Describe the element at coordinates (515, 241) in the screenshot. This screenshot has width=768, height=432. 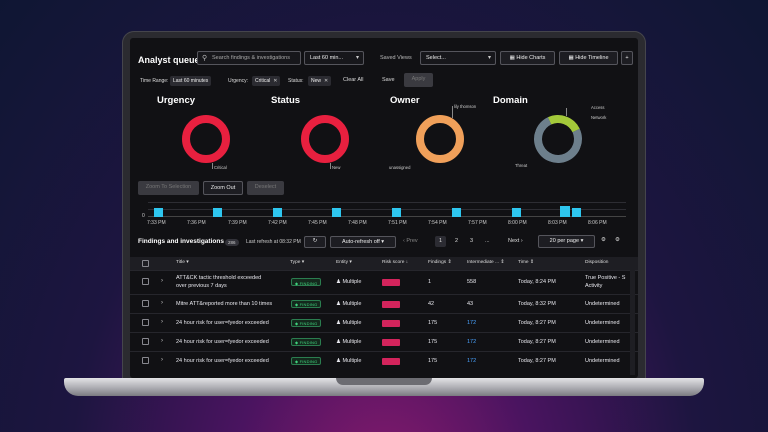
I see `next-page-button: Next ›` at that location.